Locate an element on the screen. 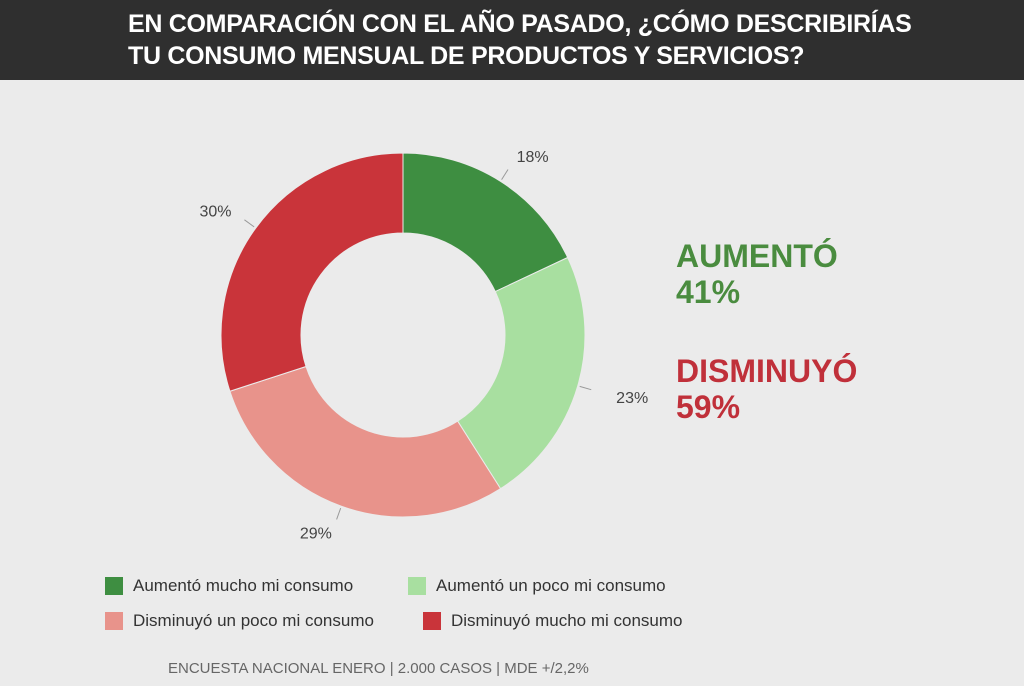 The width and height of the screenshot is (1024, 686). increase-label: AUMENTÓ is located at coordinates (757, 256).